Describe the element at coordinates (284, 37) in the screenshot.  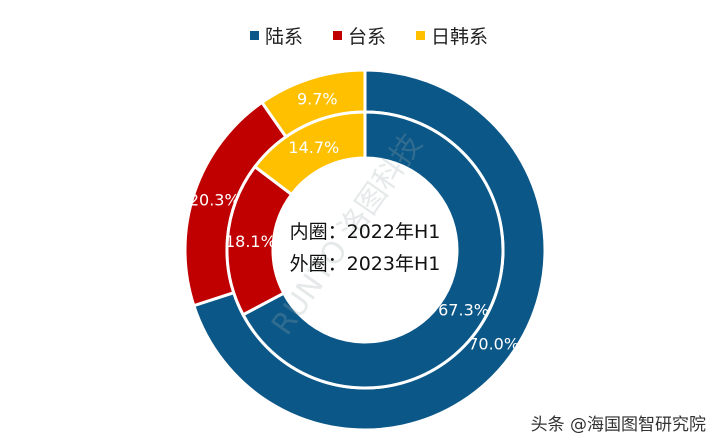
I see `legend-label: 陆系` at that location.